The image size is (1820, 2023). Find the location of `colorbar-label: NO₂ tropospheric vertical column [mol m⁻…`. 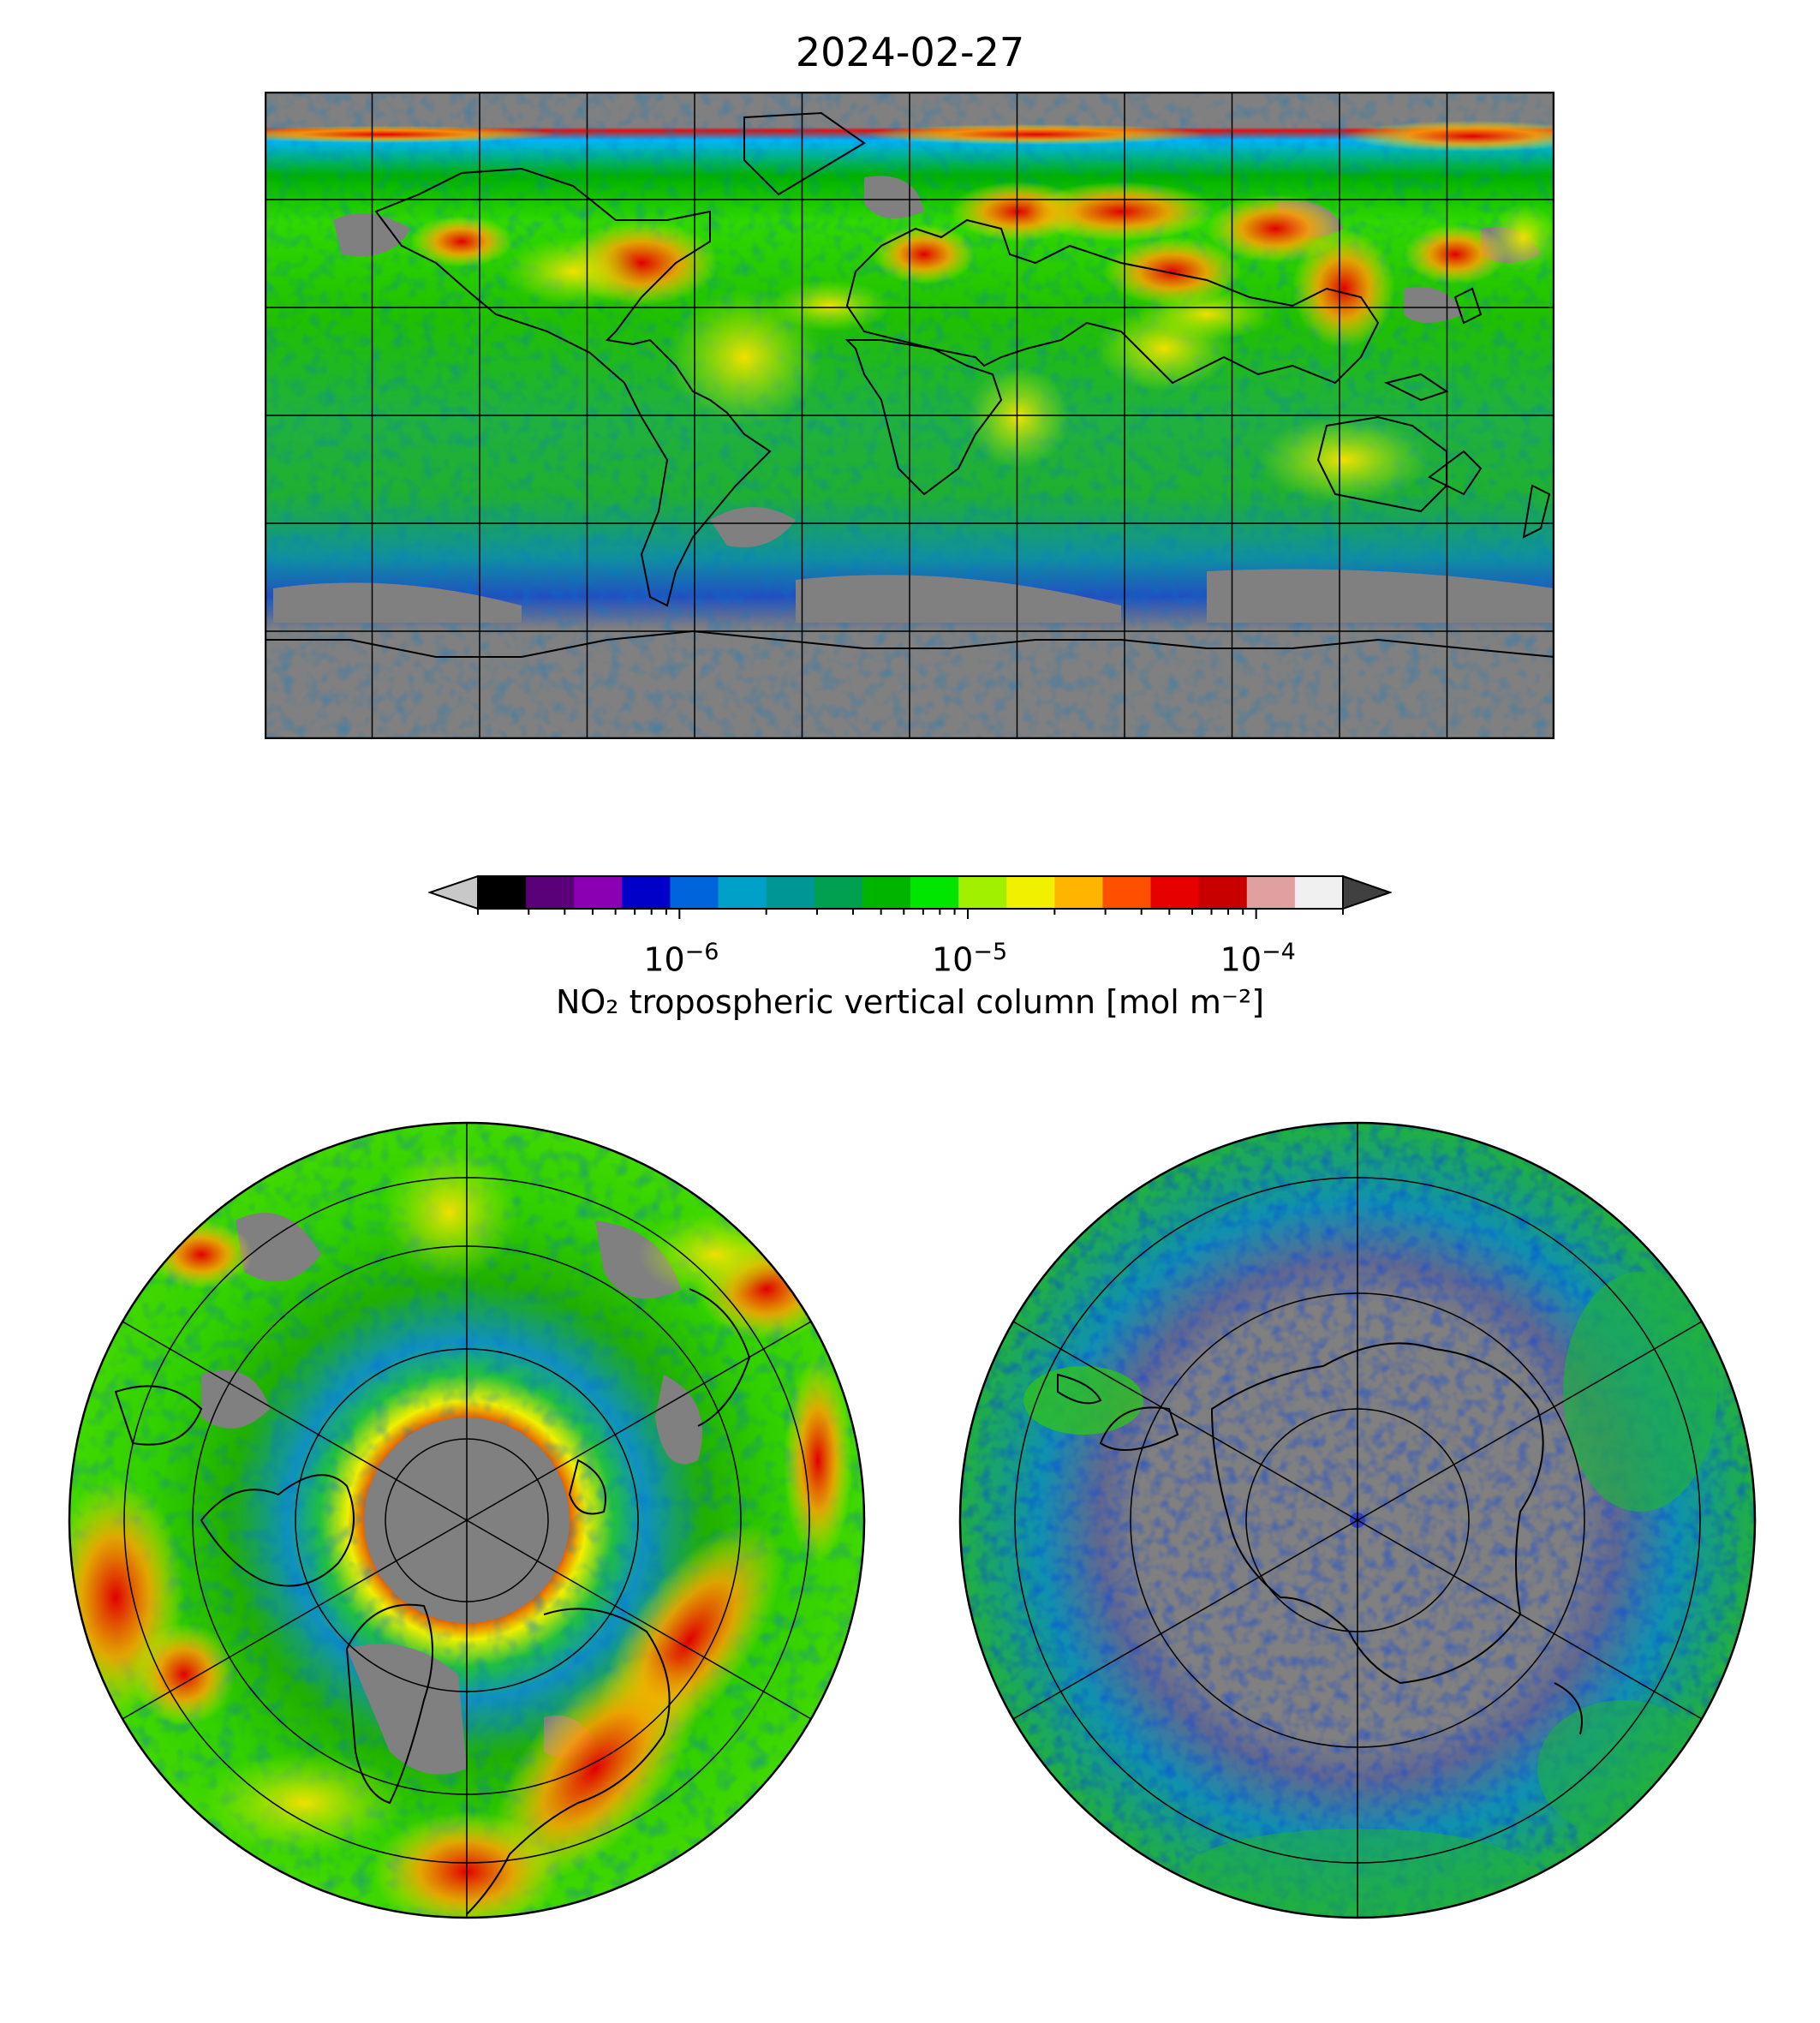

colorbar-label: NO₂ tropospheric vertical column [mol m⁻… is located at coordinates (910, 1002).